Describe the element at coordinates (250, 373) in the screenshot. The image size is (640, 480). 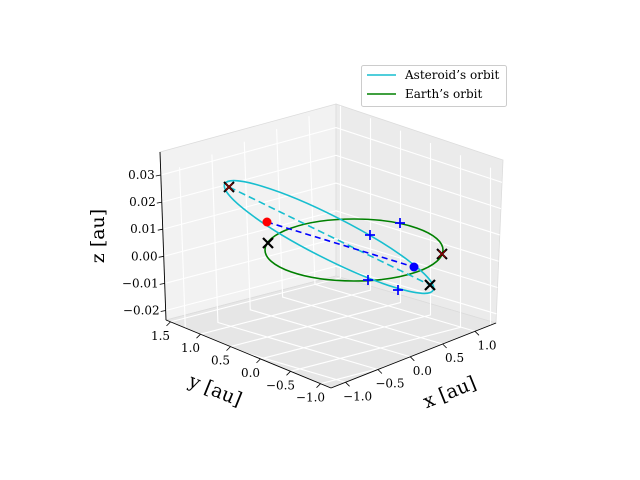
I see `y-tick-label: 0.0` at that location.